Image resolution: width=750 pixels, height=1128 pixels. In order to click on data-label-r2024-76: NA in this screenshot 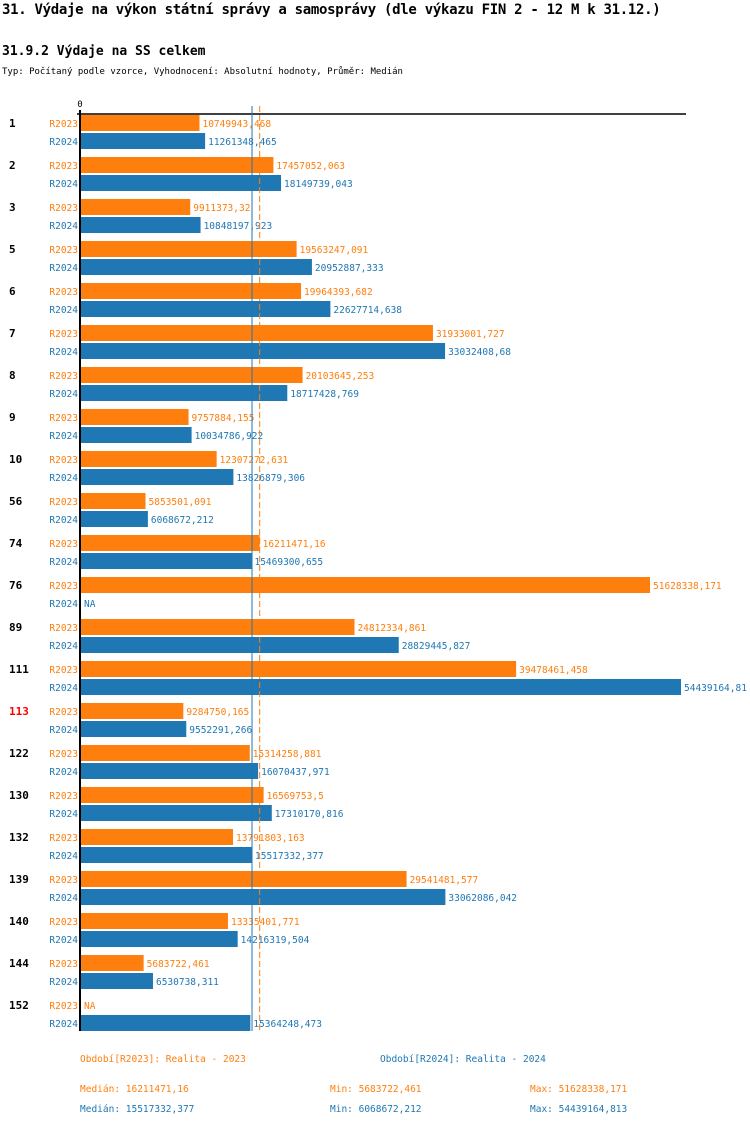, I will do `click(90, 604)`.